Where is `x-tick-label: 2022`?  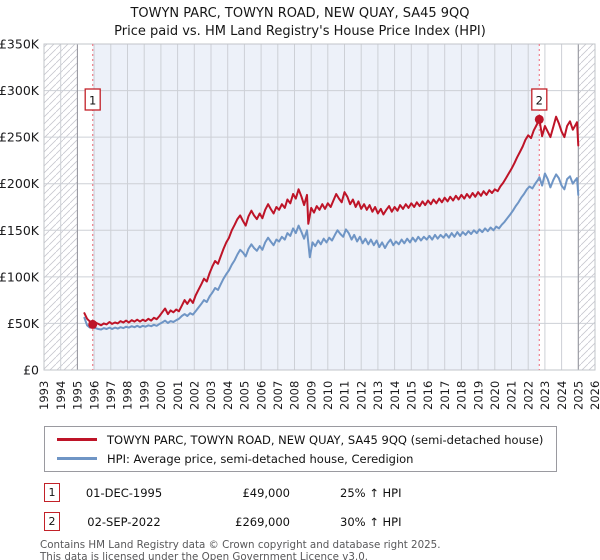 x-tick-label: 2022 is located at coordinates (528, 395).